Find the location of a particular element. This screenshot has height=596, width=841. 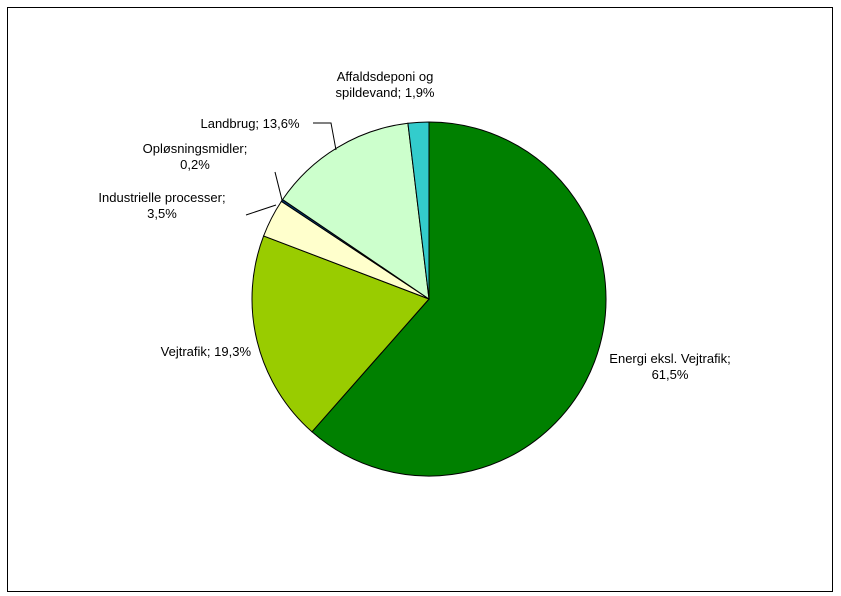

label-landbrug: Landbrug; 13,6% is located at coordinates (249, 123).